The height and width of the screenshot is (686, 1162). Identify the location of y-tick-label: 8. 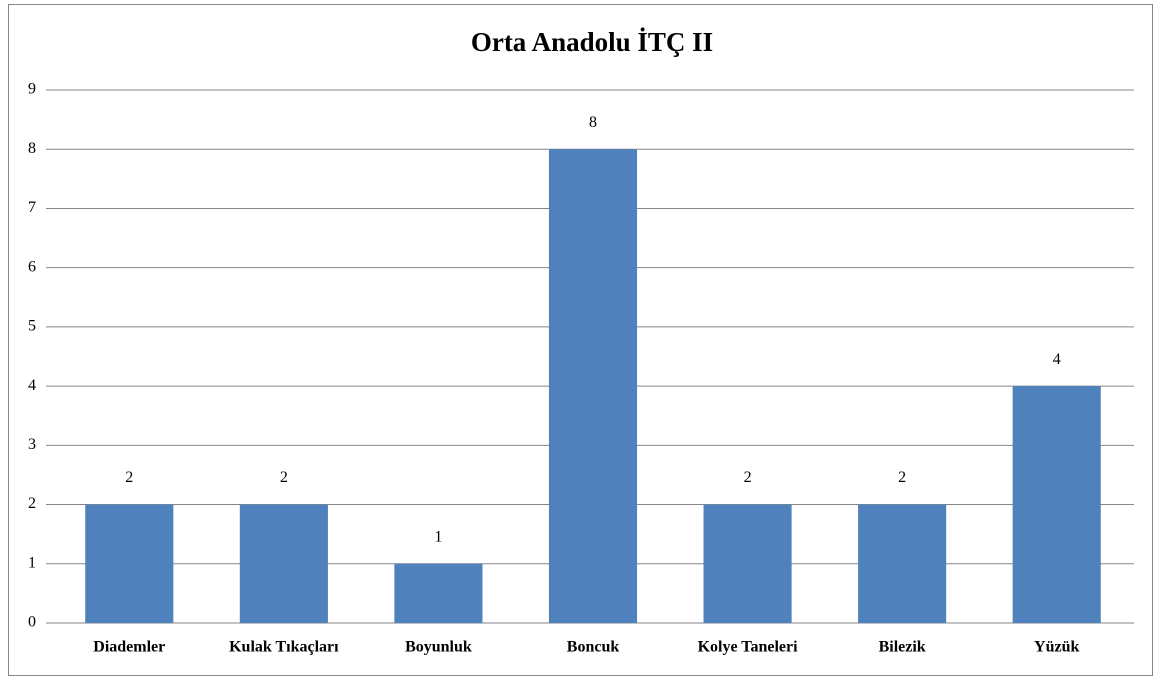
(32, 148).